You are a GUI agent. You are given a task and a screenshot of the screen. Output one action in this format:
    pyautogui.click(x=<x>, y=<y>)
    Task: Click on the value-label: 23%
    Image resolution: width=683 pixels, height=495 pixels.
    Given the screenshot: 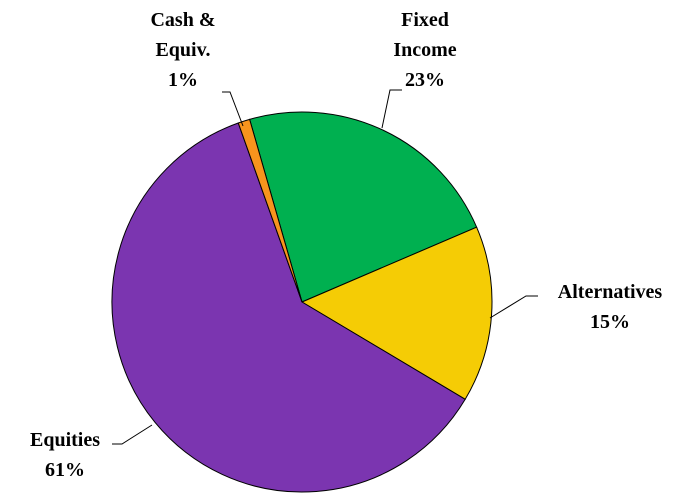 What is the action you would take?
    pyautogui.click(x=425, y=80)
    